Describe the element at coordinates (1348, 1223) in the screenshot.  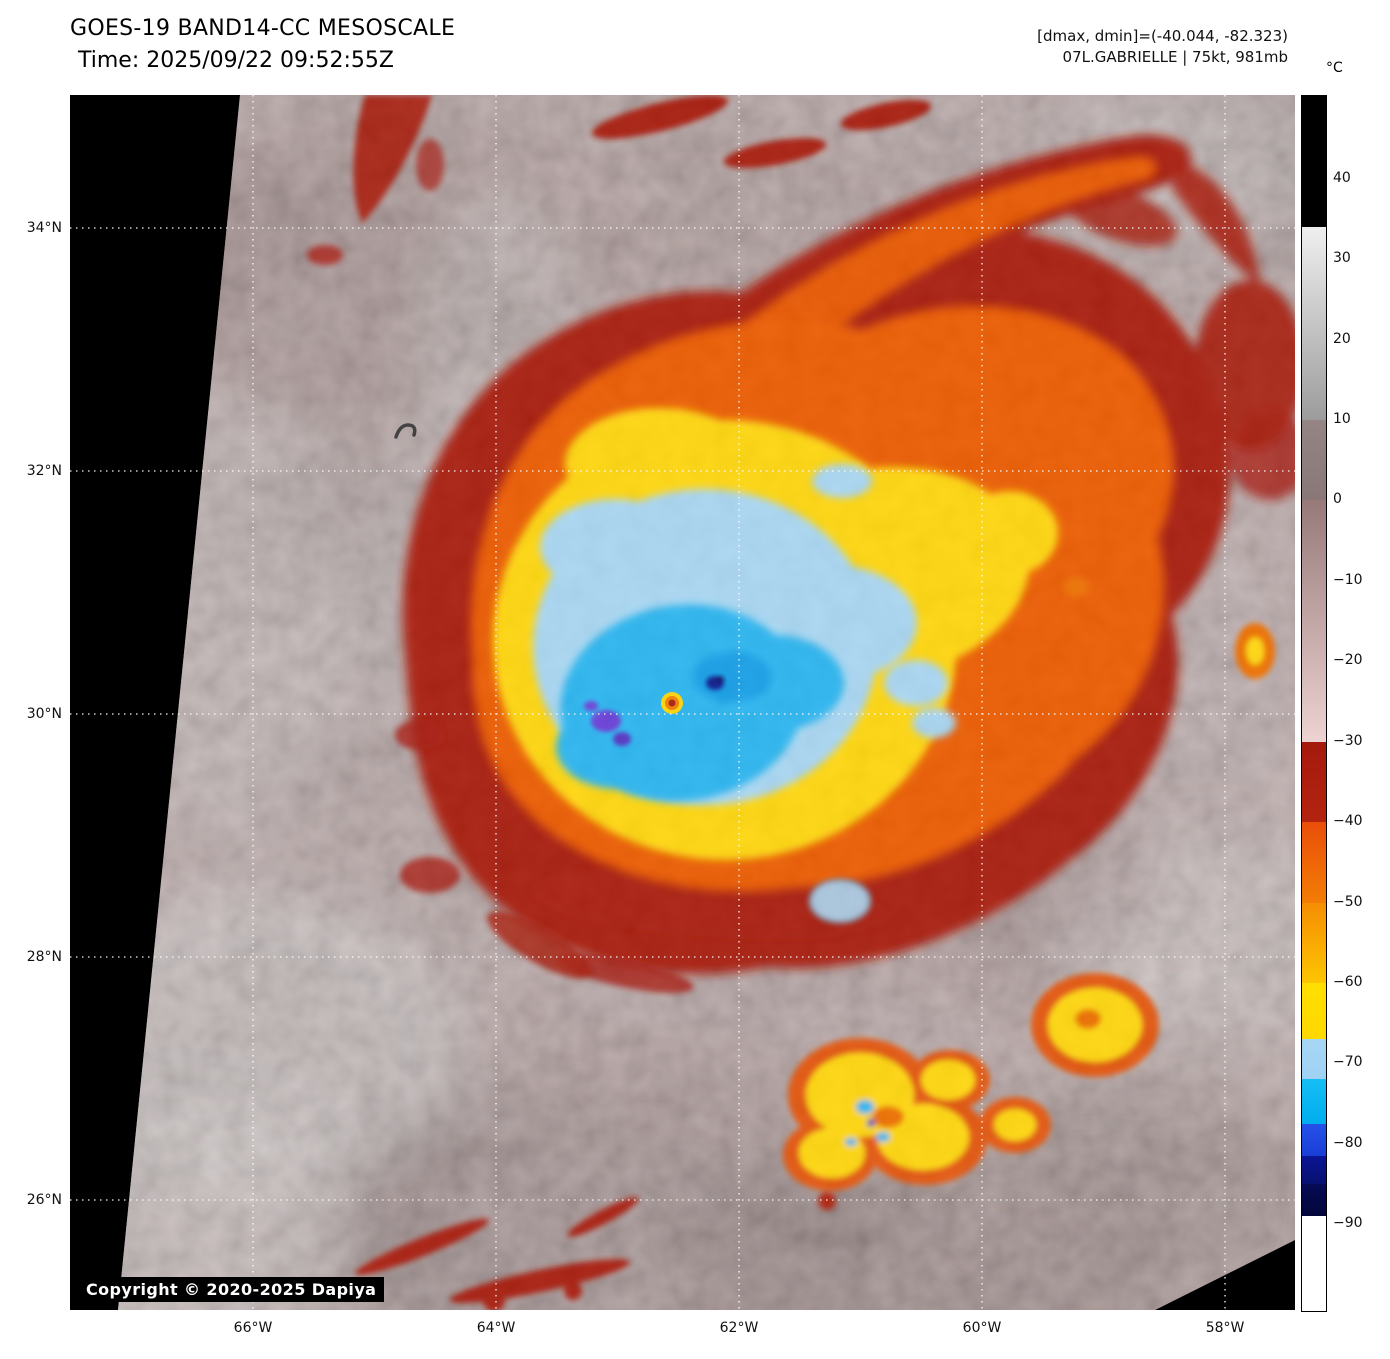
I see `colorbar-tick-label: −90` at that location.